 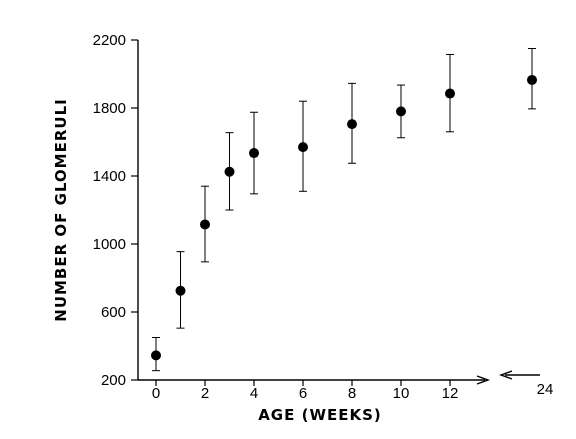 I want to click on y-tick-label-2200: 2200, so click(x=109, y=40).